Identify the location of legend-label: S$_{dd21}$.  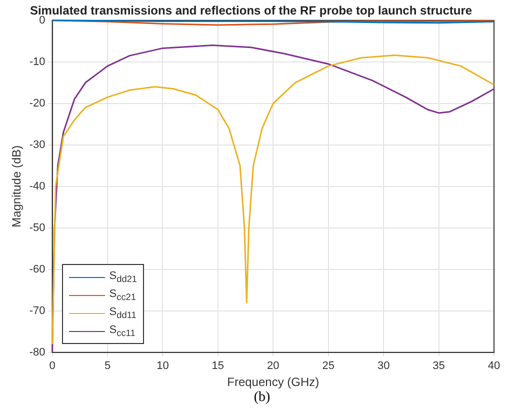
(123, 277).